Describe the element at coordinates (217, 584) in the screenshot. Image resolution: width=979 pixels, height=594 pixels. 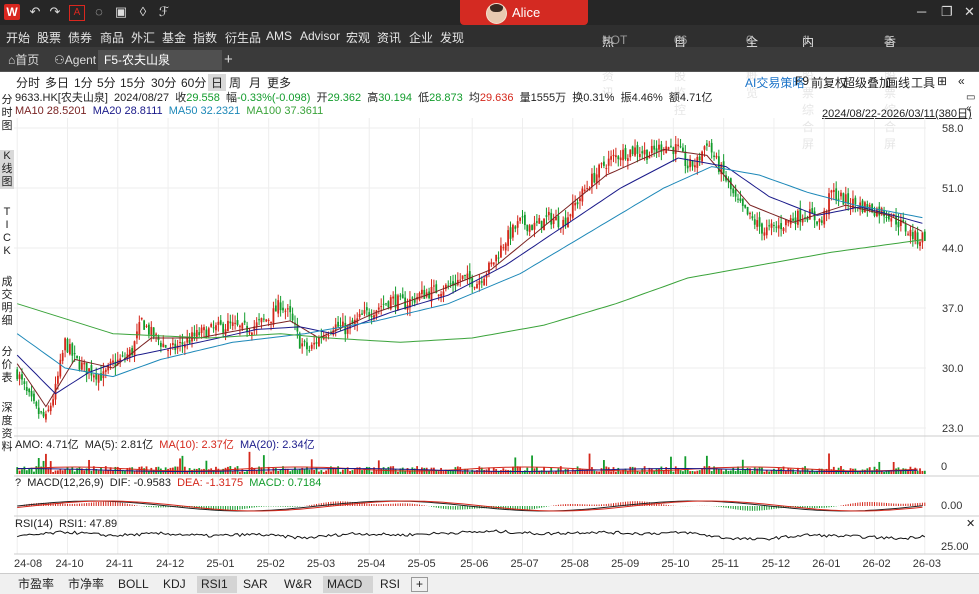
I see `indicator-tab-selected: RSI1` at that location.